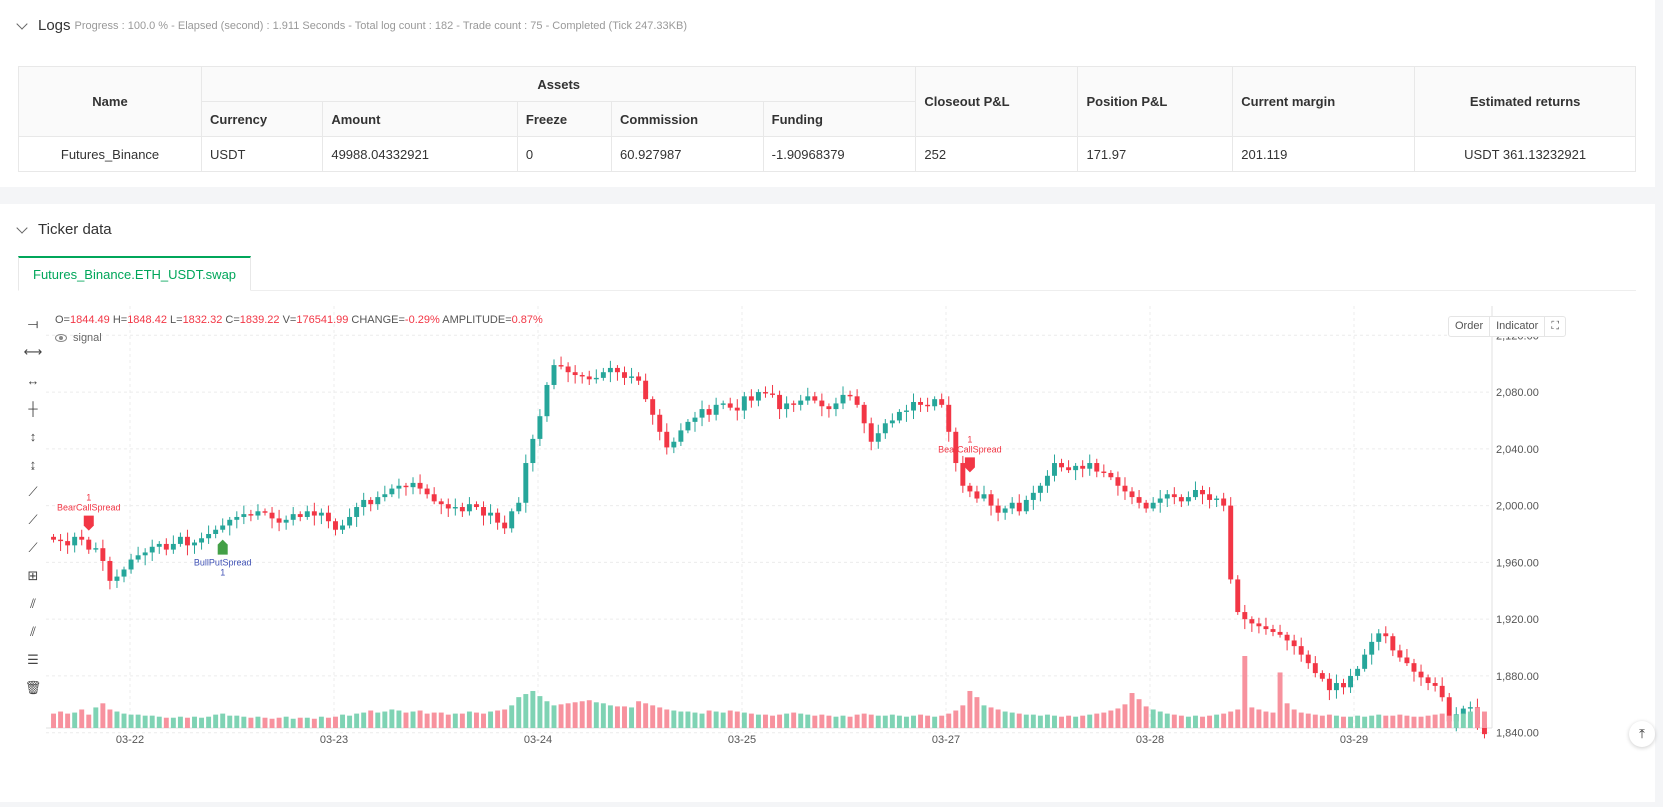 The height and width of the screenshot is (807, 1663). Describe the element at coordinates (33, 631) in the screenshot. I see `multi-channel-icon: ⫽` at that location.